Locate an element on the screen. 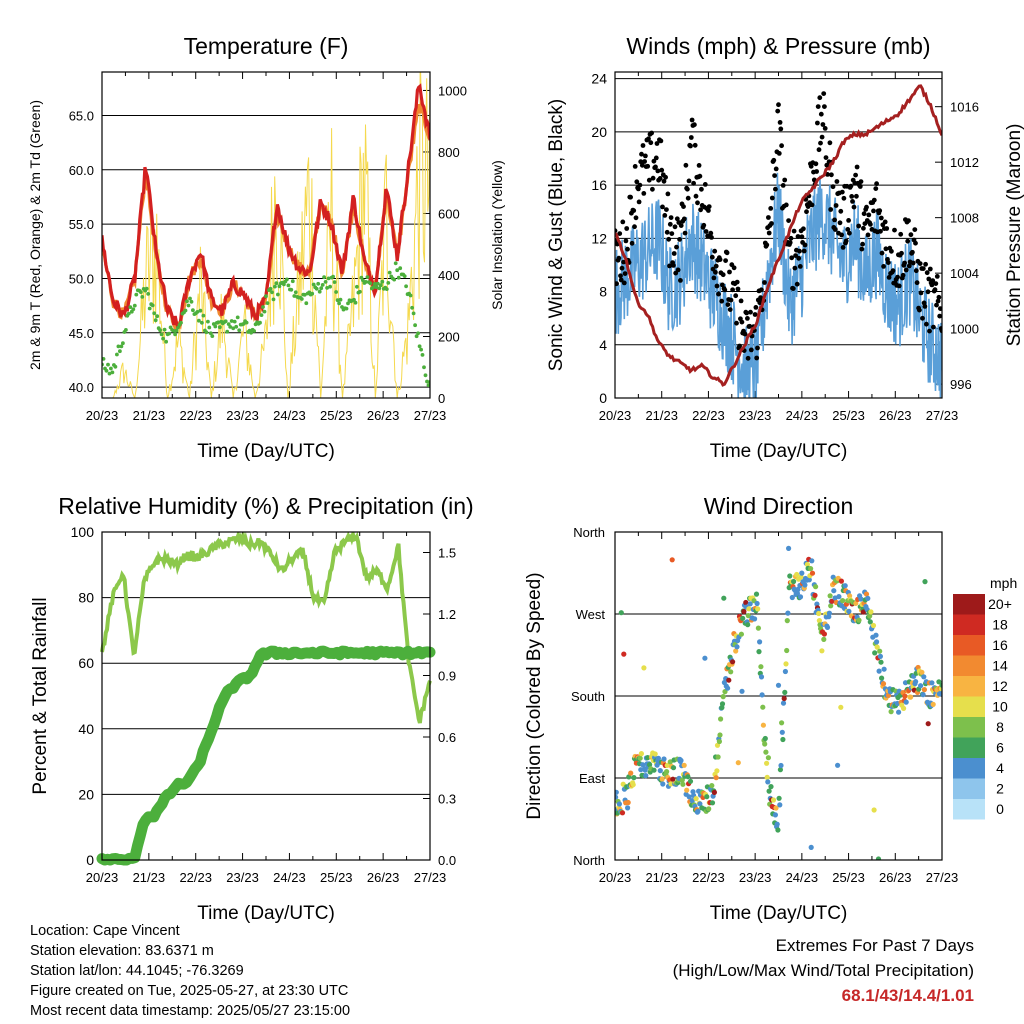 The image size is (1024, 1024). chart-title: Temperature (F) is located at coordinates (266, 46).